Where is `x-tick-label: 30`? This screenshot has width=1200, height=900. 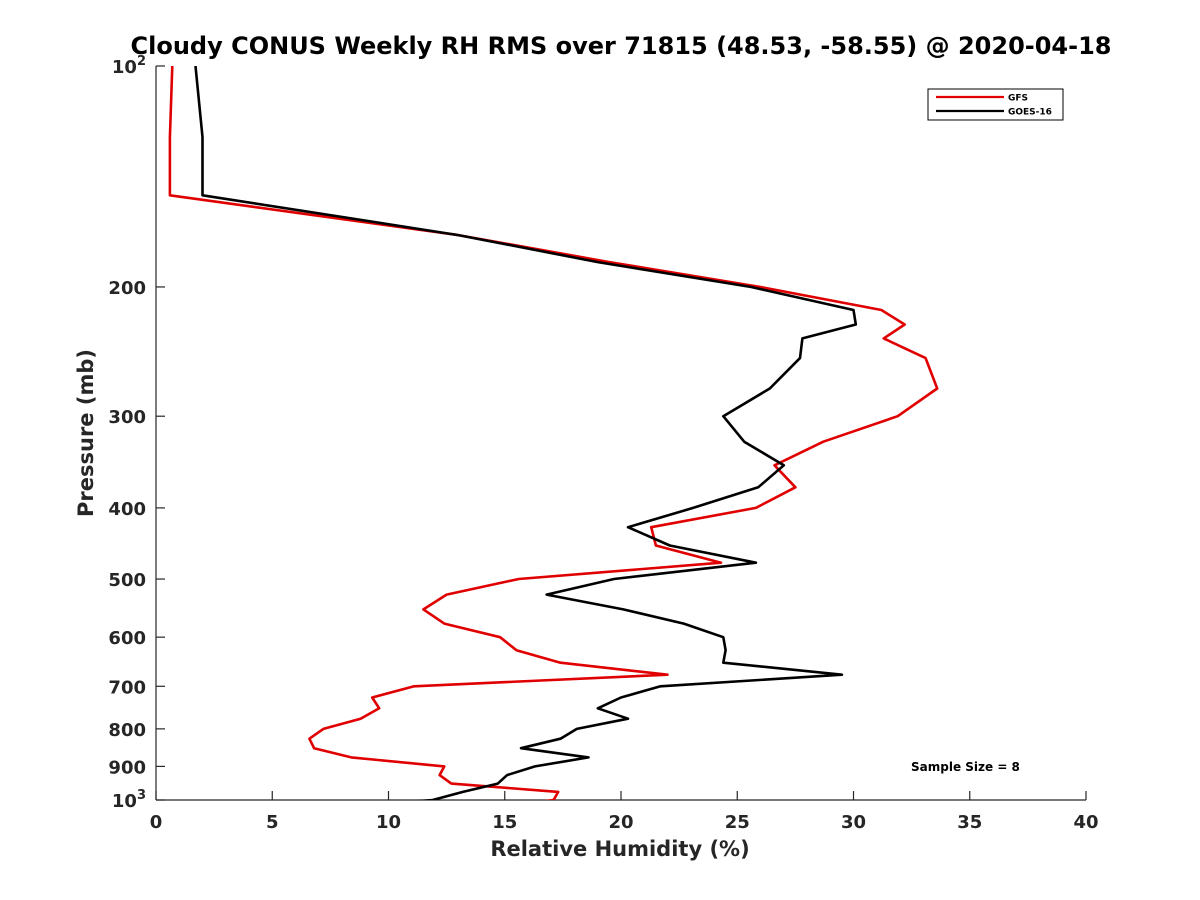
x-tick-label: 30 is located at coordinates (853, 822).